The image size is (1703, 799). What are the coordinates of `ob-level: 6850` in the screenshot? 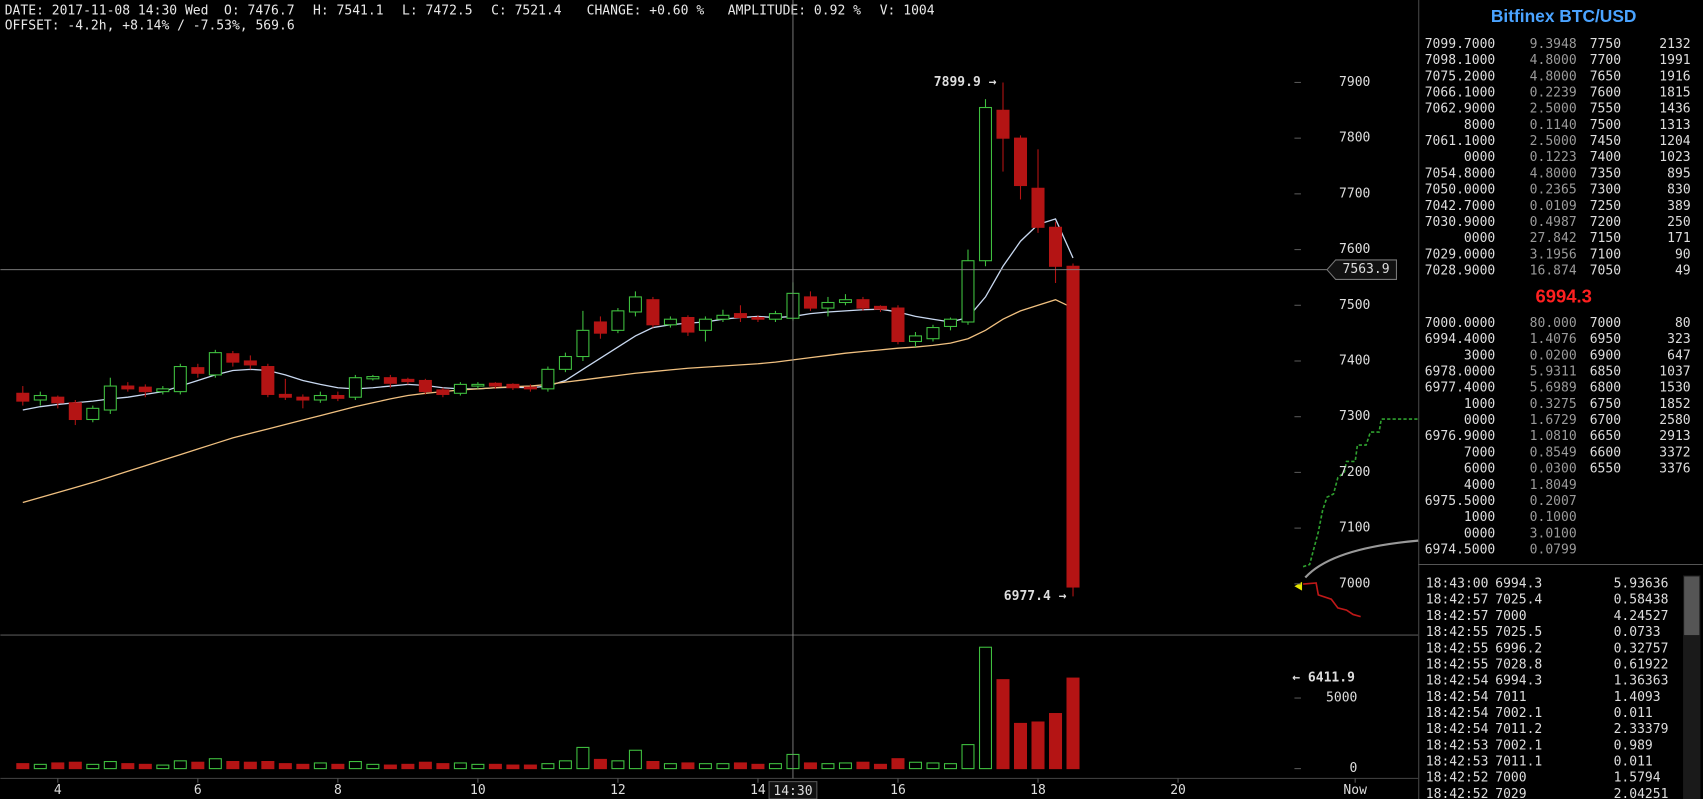 It's located at (1605, 372).